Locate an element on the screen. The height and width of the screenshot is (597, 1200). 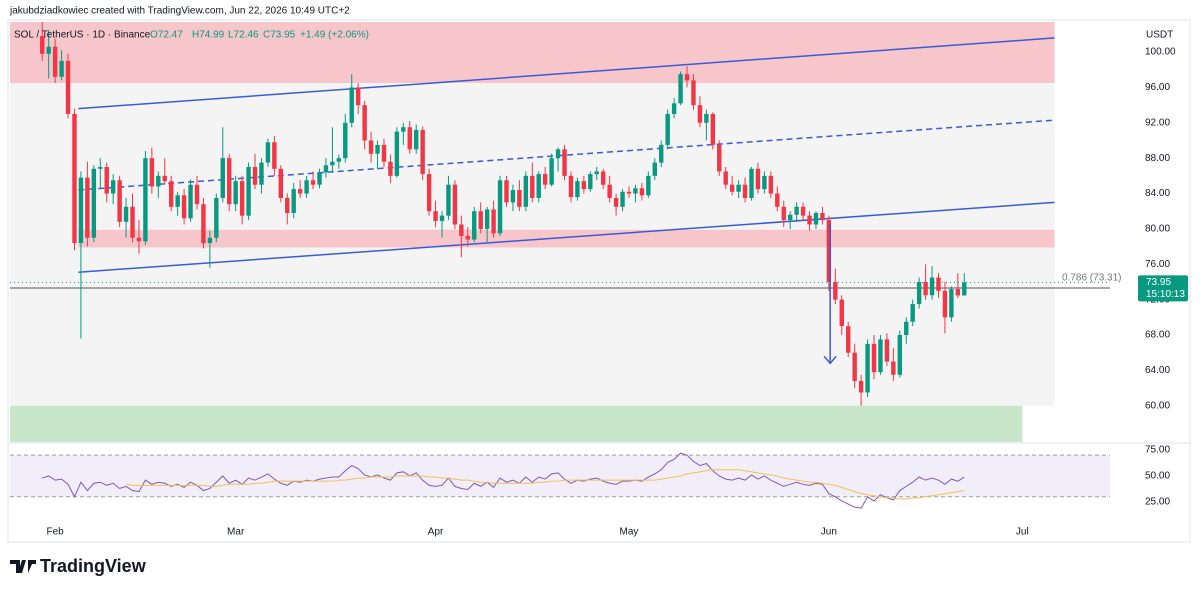
ohlc-close: C73.95 is located at coordinates (279, 35).